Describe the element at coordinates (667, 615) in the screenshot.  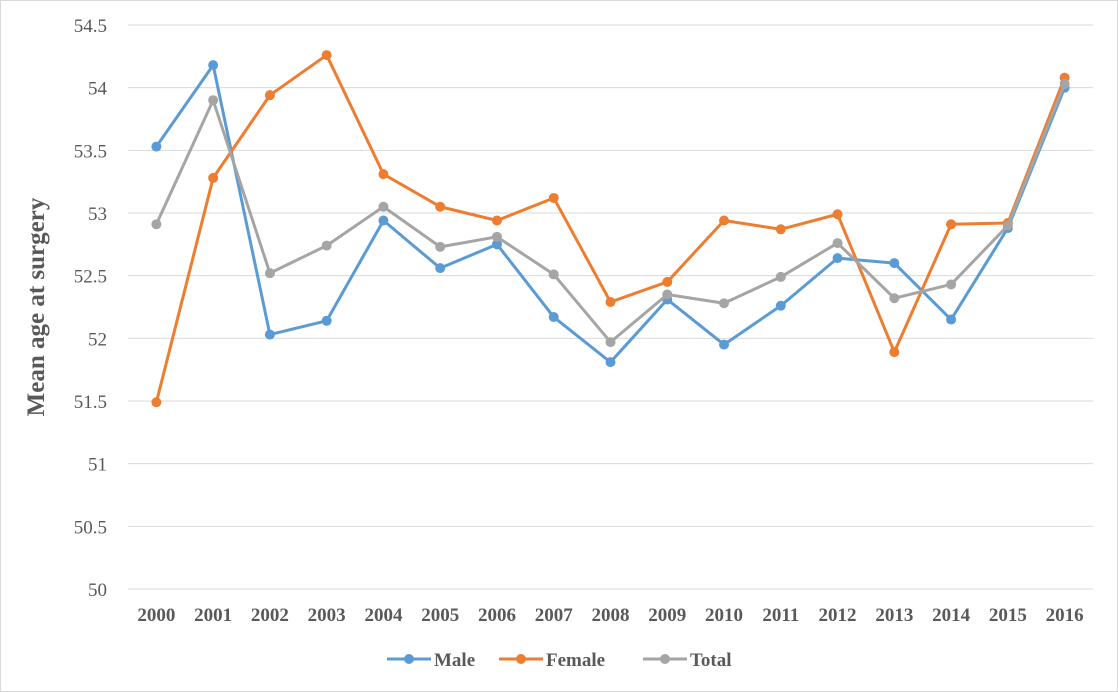
I see `x-tick-label: 2009` at that location.